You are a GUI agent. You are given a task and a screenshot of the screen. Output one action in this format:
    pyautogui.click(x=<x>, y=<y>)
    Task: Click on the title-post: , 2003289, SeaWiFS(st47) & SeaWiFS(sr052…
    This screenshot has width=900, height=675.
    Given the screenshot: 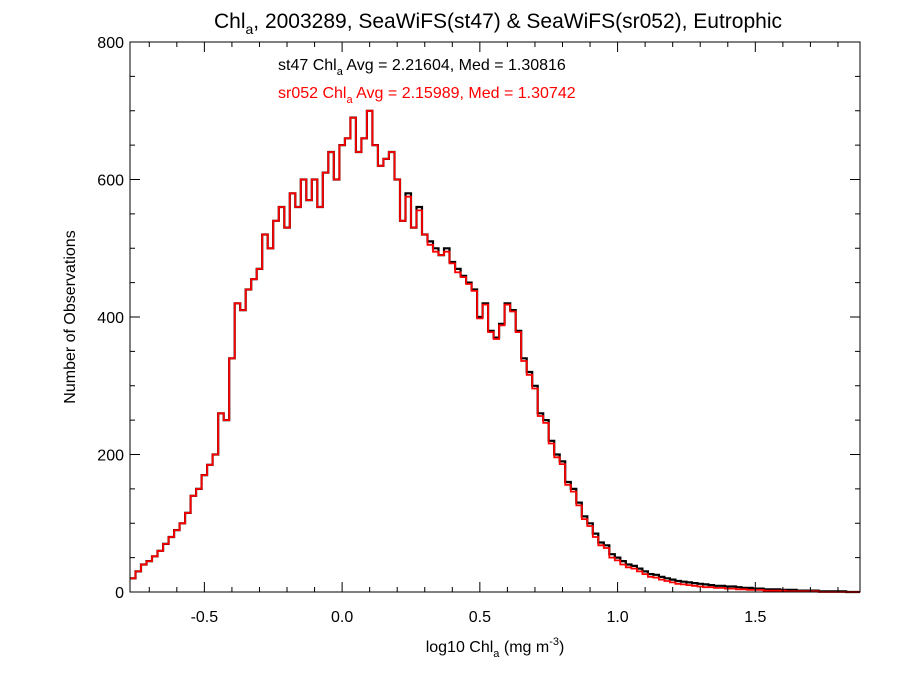 What is the action you would take?
    pyautogui.click(x=517, y=21)
    